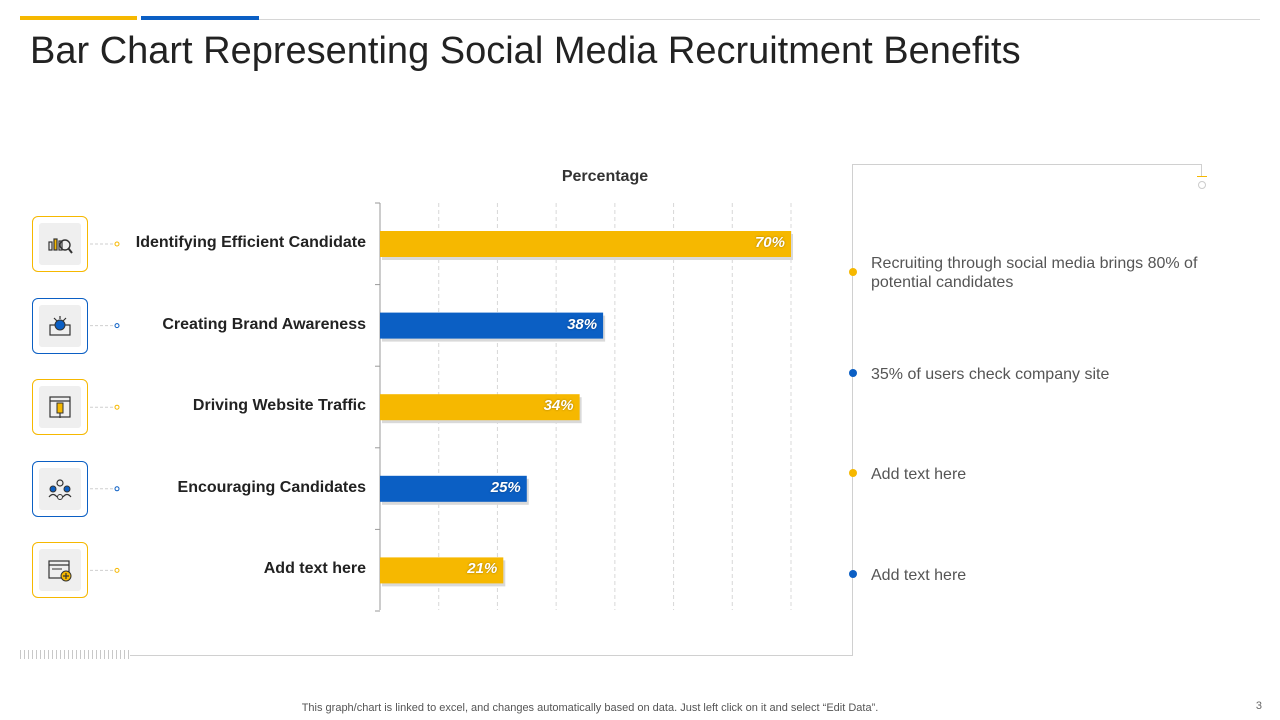 The width and height of the screenshot is (1280, 720). What do you see at coordinates (605, 176) in the screenshot?
I see `chart-title: Percentage` at bounding box center [605, 176].